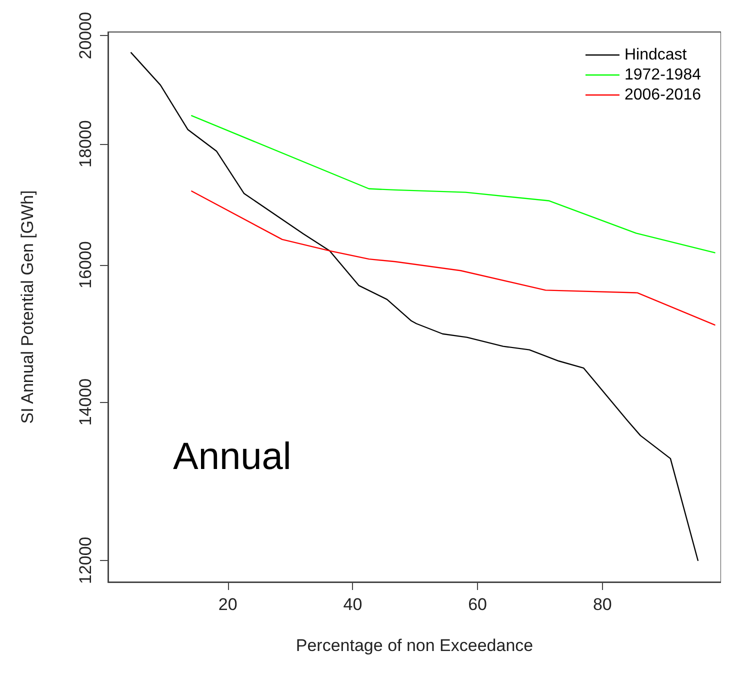 This screenshot has height=684, width=729. Describe the element at coordinates (663, 75) in the screenshot. I see `legend-label: 1972-1984` at that location.